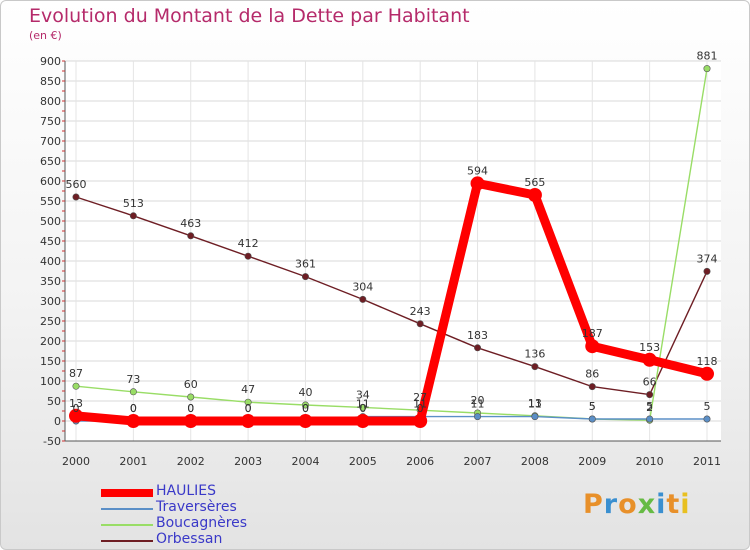 Image resolution: width=750 pixels, height=550 pixels. Describe the element at coordinates (133, 203) in the screenshot. I see `data-label: 513` at that location.